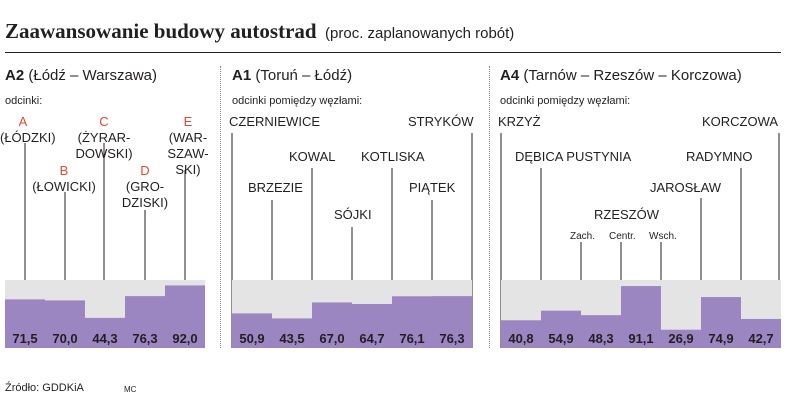 The height and width of the screenshot is (403, 788). I want to click on node-a4-korczowa: KORCZOWA, so click(740, 121).